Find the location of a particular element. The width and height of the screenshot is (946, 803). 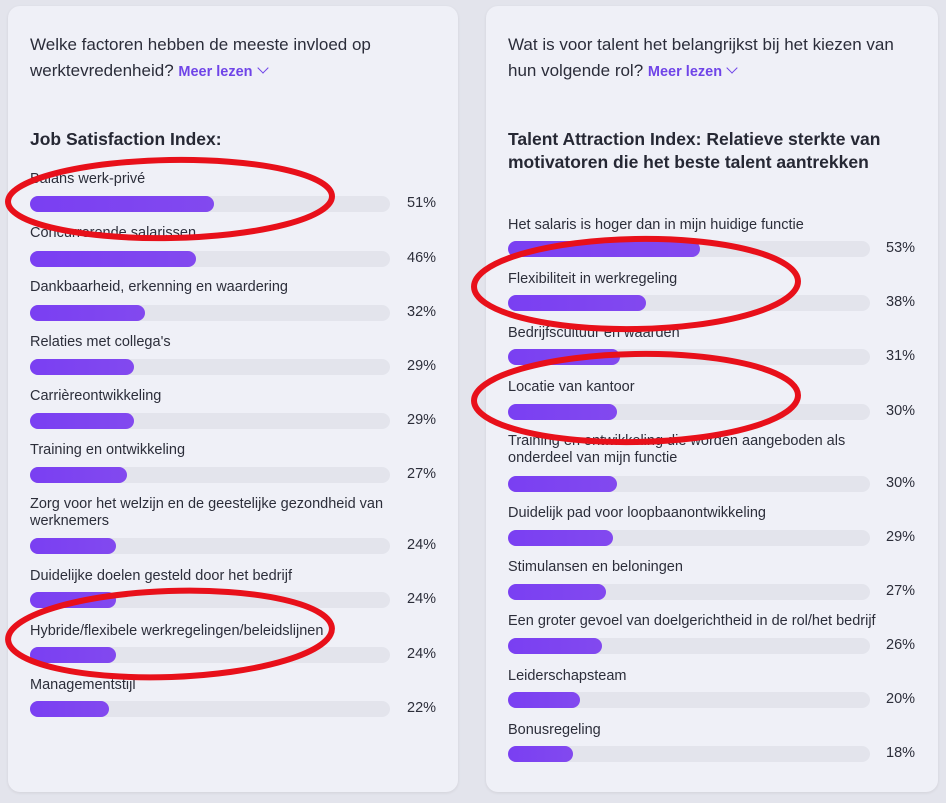

bar-value-label: 26% is located at coordinates (901, 645).